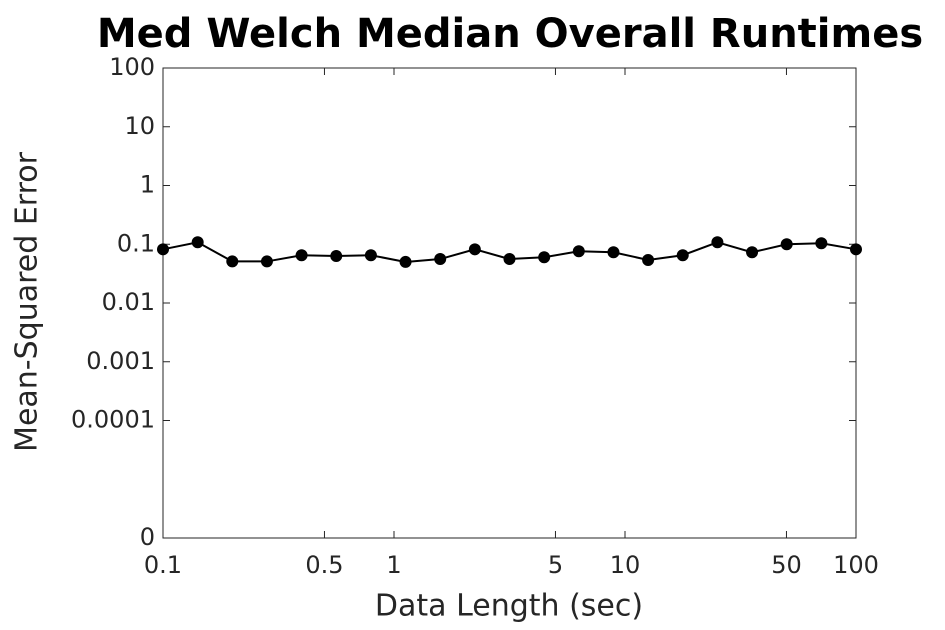 The height and width of the screenshot is (630, 945). Describe the element at coordinates (786, 565) in the screenshot. I see `x-tick-label: 50` at that location.